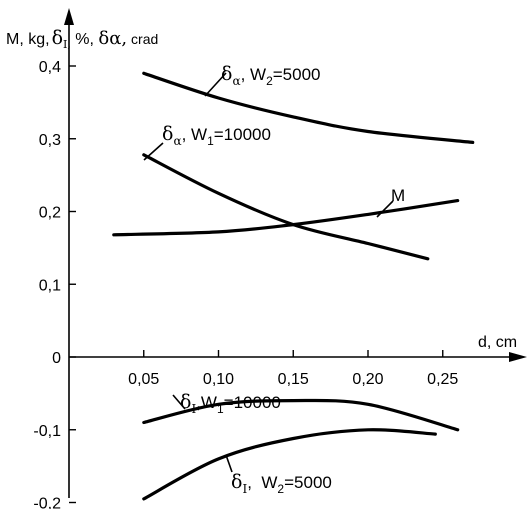  I want to click on leader-da-w2, so click(215, 84).